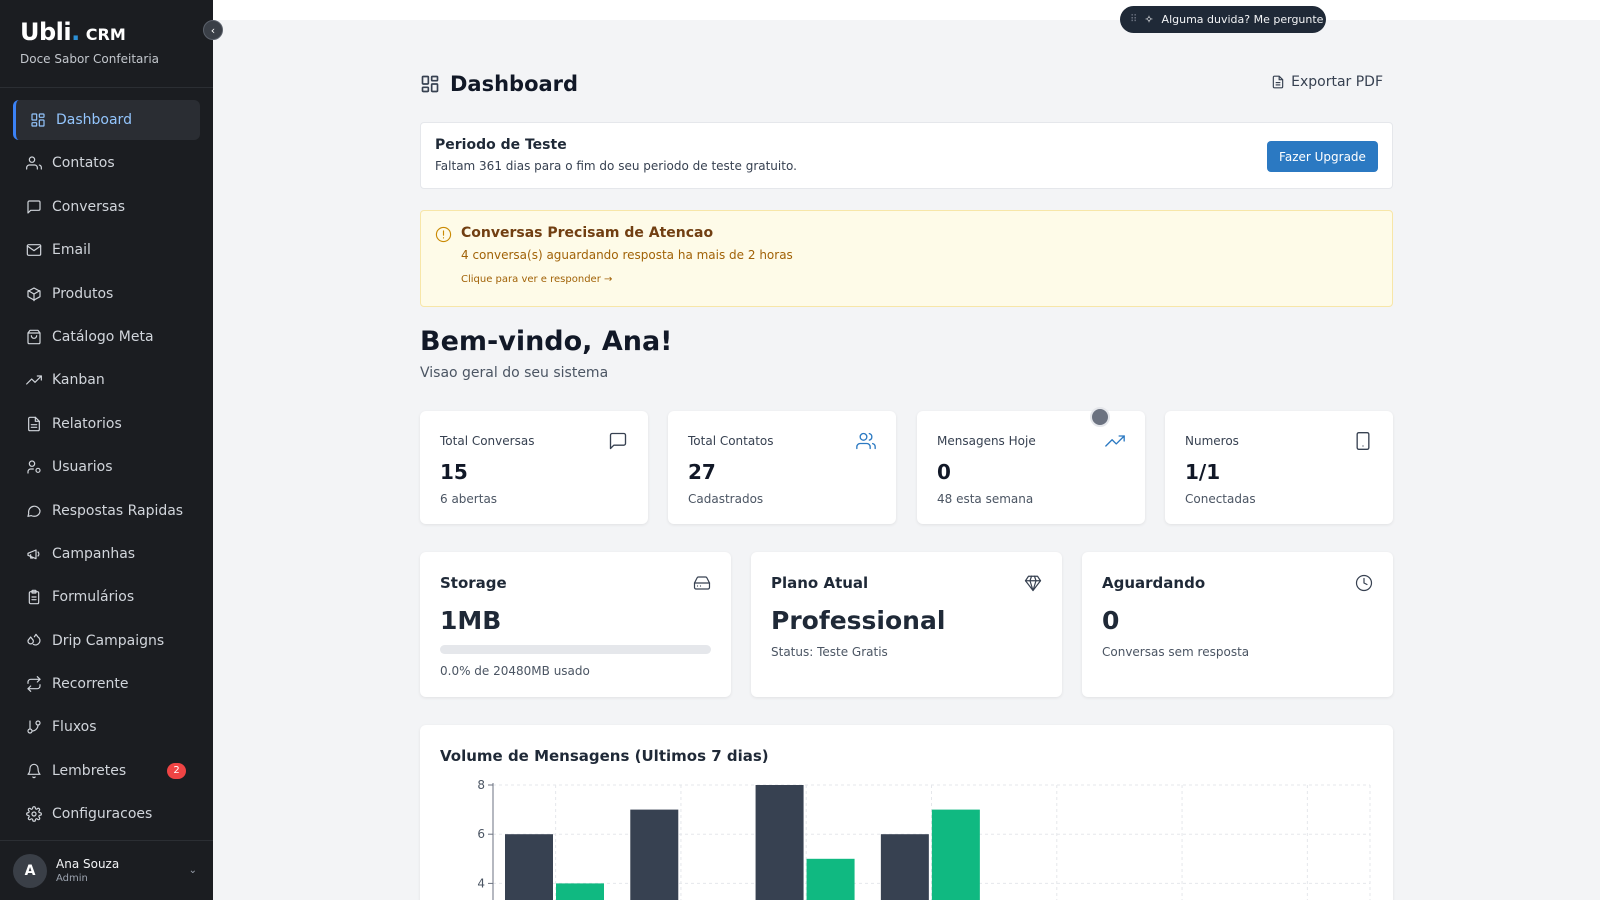 The height and width of the screenshot is (900, 1600). What do you see at coordinates (34, 684) in the screenshot?
I see `repeat-icon` at bounding box center [34, 684].